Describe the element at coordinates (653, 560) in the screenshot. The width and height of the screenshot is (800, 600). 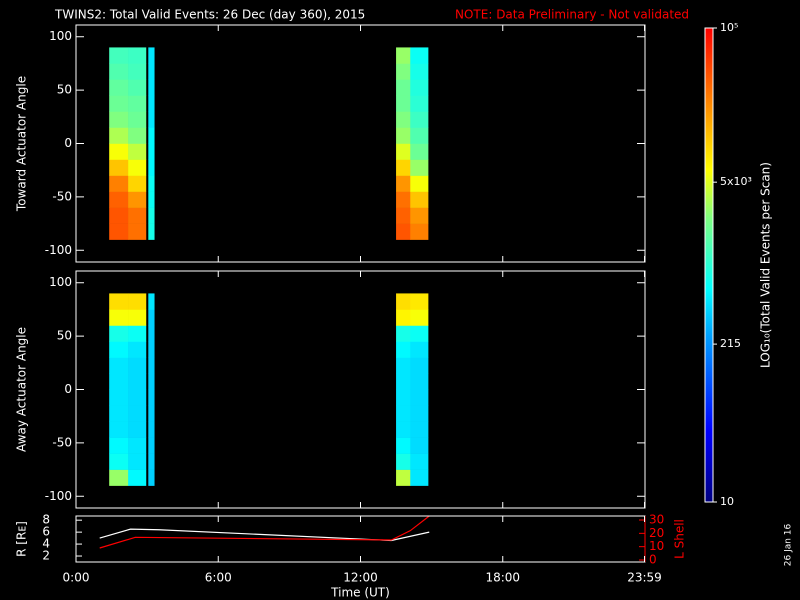
I see `y2-tick-label: 0` at that location.